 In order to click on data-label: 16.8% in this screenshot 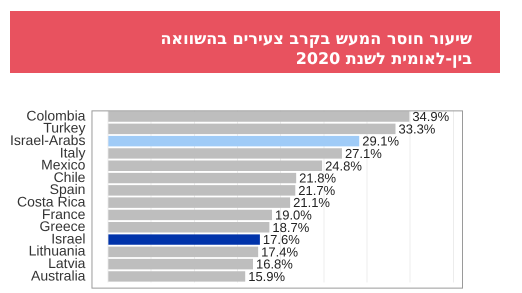, I will do `click(275, 264)`.